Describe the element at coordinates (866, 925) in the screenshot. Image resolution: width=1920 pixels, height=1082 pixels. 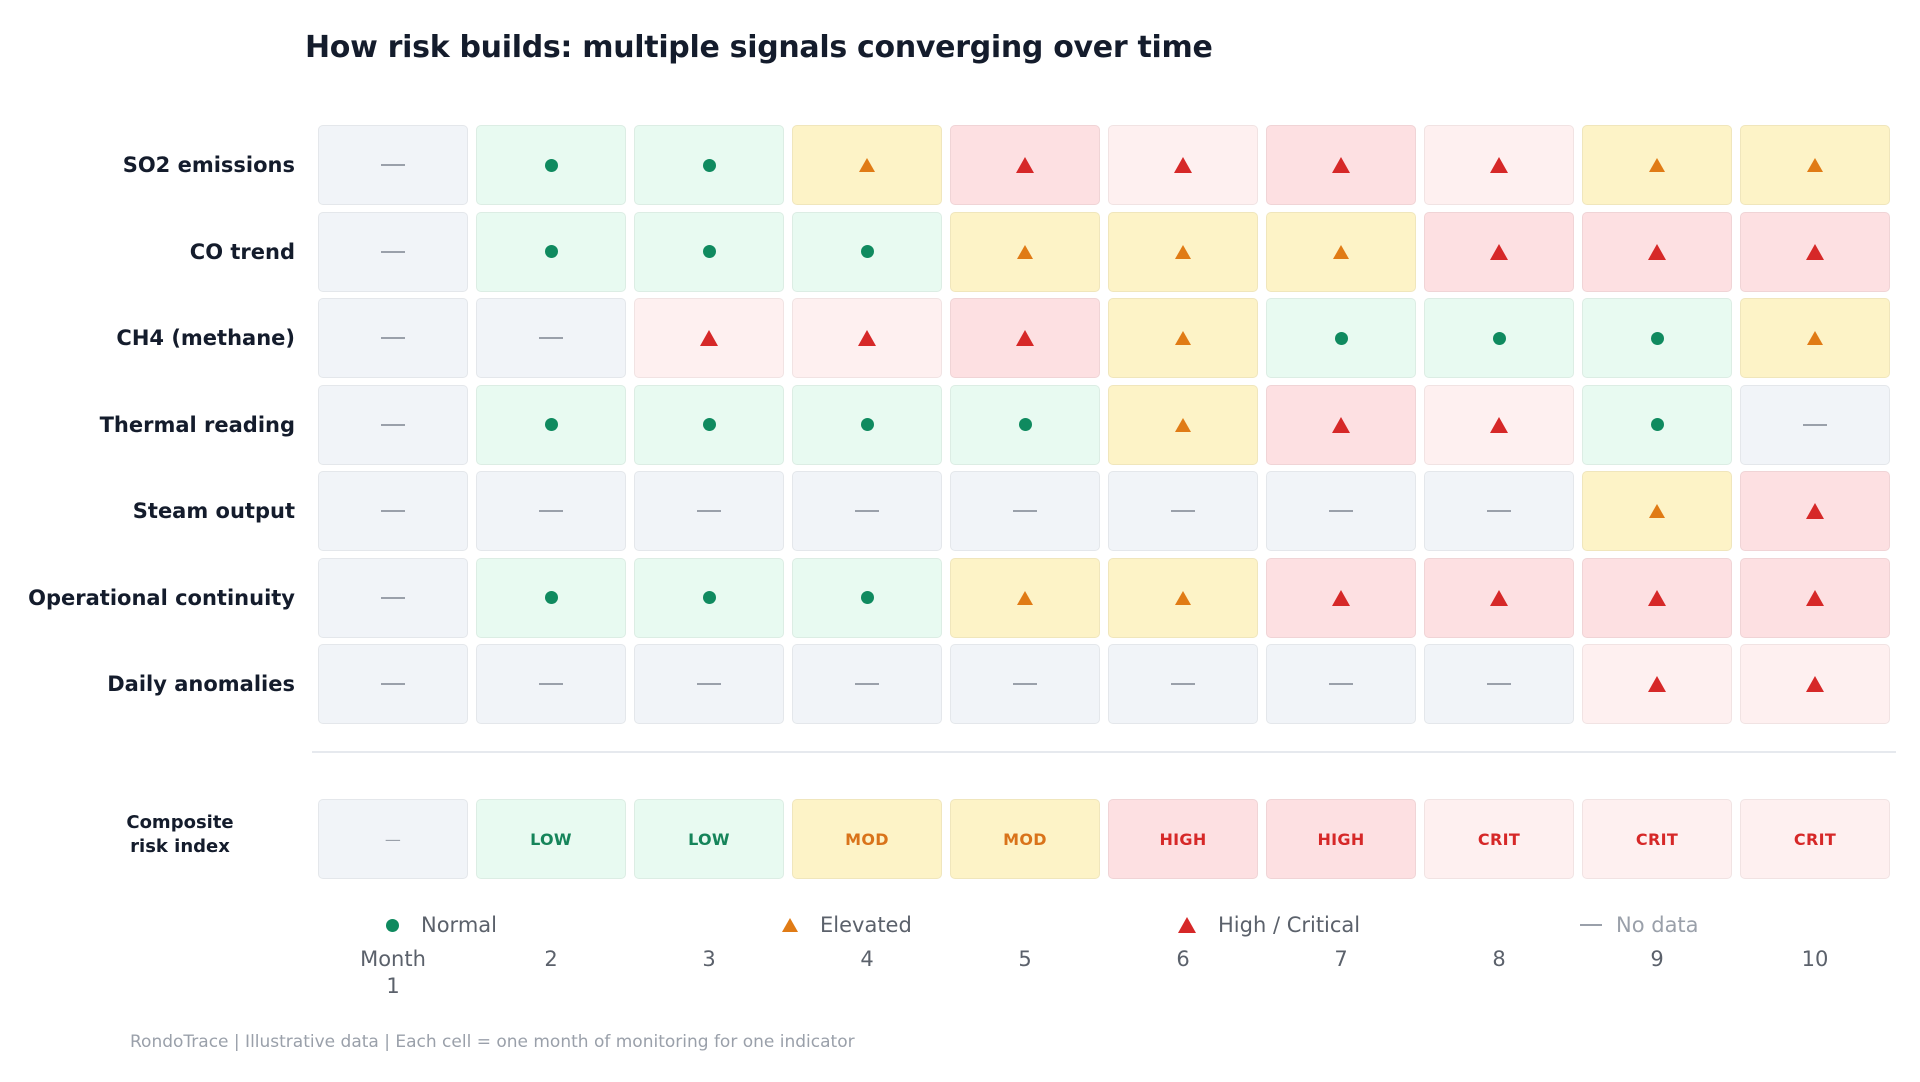
I see `legend-label: Elevated` at that location.